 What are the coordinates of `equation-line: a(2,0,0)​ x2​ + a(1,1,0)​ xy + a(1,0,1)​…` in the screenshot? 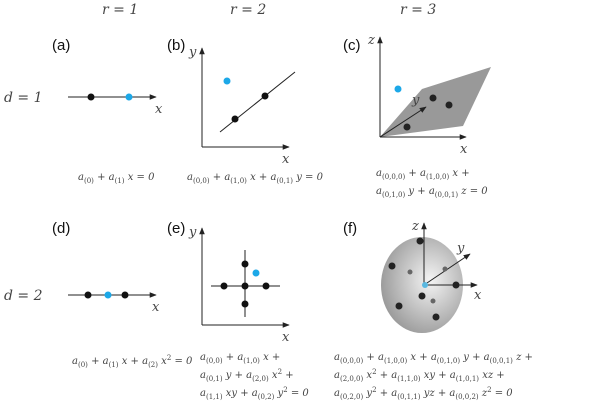 It's located at (419, 375).